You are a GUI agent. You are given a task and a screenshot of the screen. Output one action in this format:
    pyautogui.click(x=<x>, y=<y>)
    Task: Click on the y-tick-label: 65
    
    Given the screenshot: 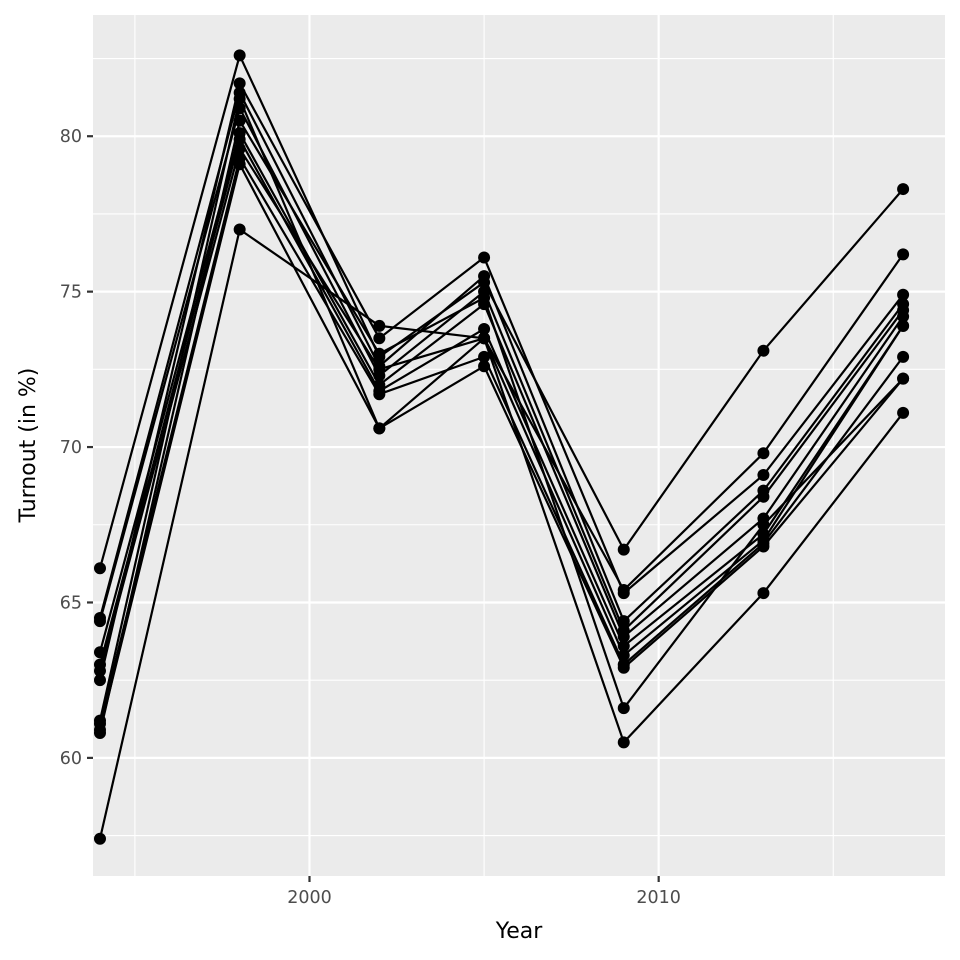 What is the action you would take?
    pyautogui.click(x=71, y=603)
    